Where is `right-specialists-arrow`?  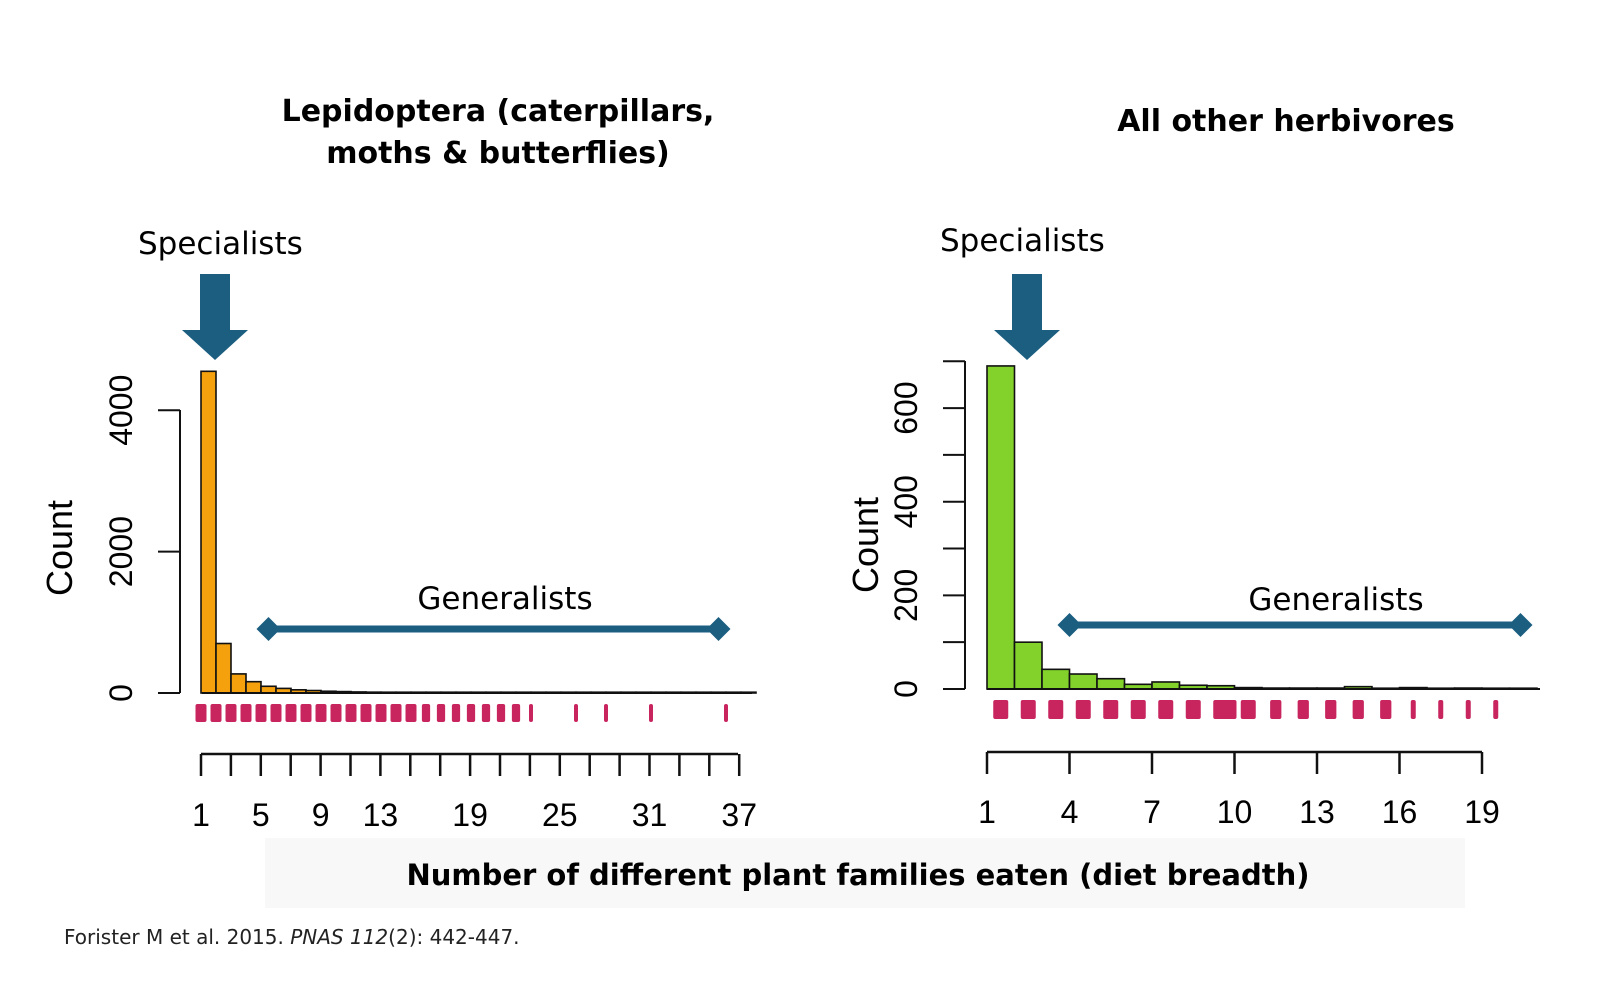
right-specialists-arrow is located at coordinates (1027, 317).